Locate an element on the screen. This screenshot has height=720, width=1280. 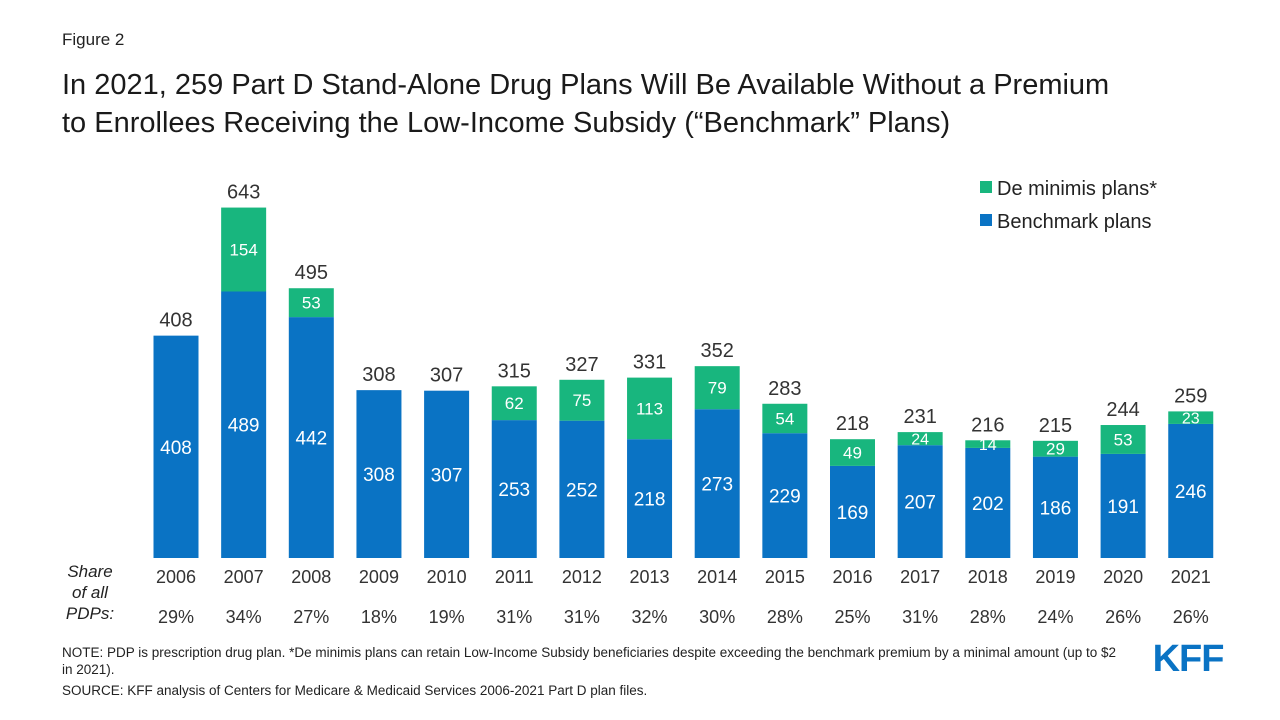
label-deminimis-2019: 29 is located at coordinates (1055, 449).